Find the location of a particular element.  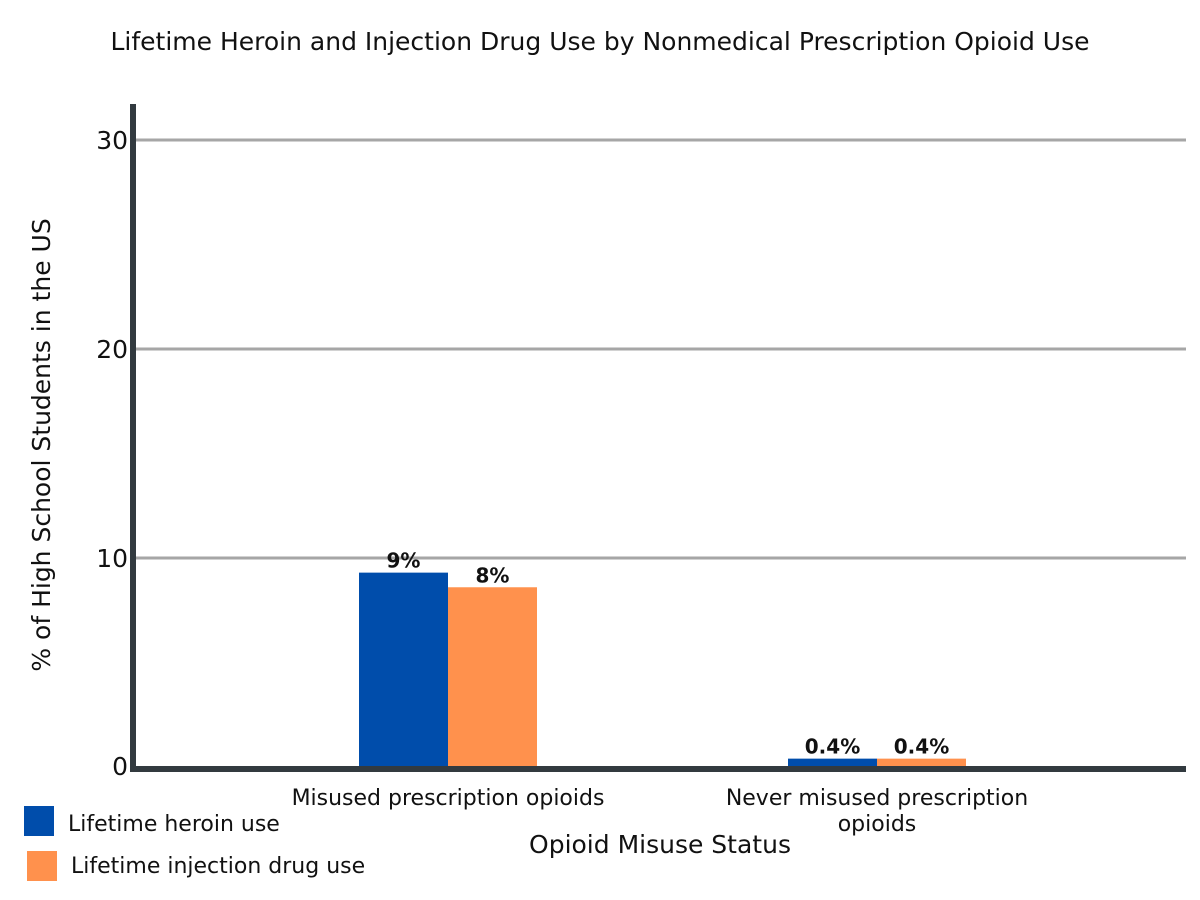

data-labels: 9% 0.4% 8% 0.4% is located at coordinates (668, 654).